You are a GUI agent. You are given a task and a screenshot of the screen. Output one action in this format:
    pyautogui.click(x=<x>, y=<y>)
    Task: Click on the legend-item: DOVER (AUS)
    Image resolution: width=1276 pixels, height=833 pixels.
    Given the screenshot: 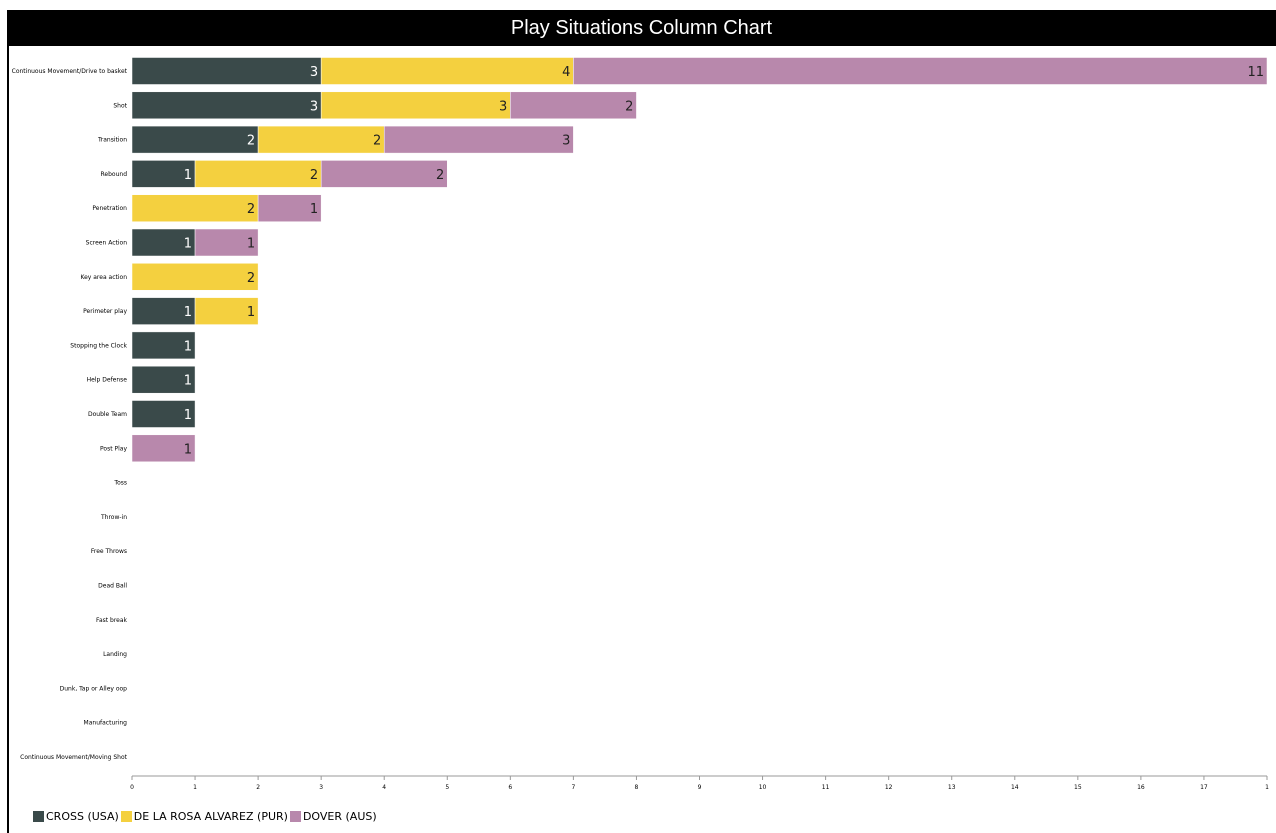 What is the action you would take?
    pyautogui.click(x=333, y=816)
    